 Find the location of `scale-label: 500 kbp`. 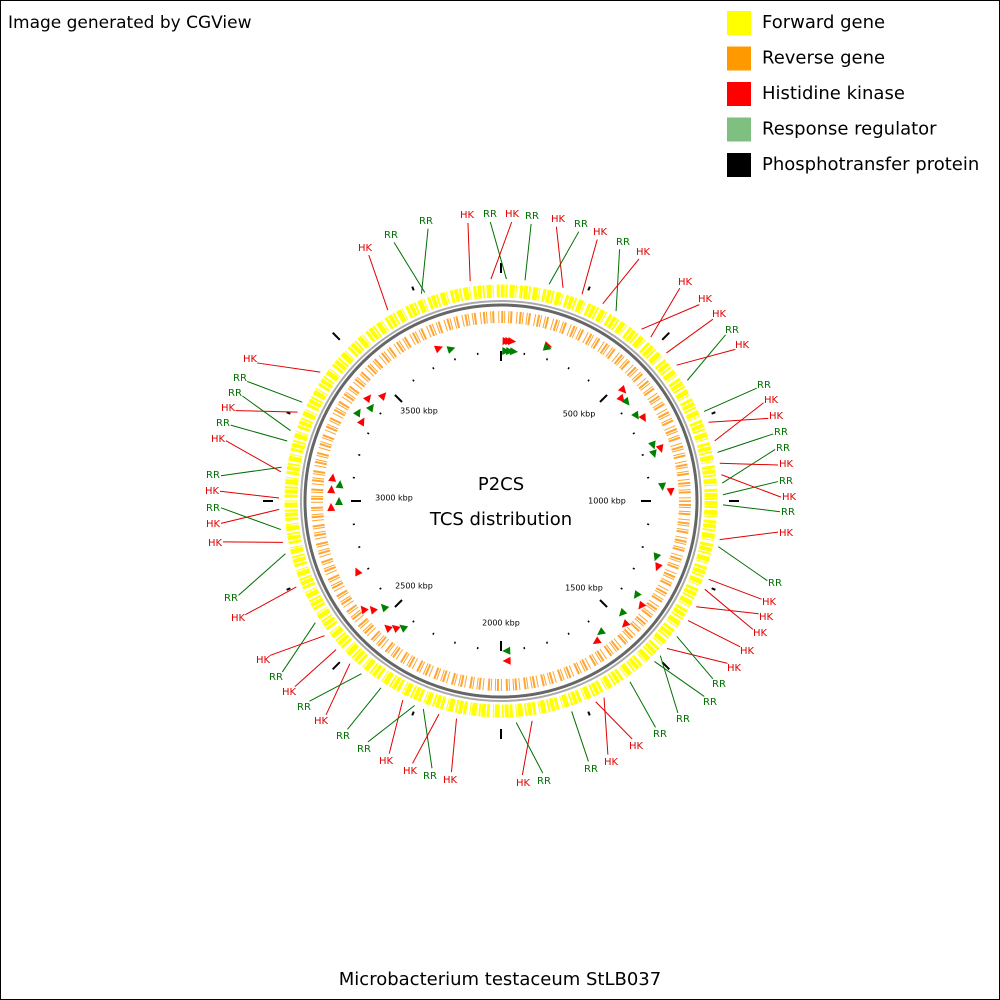

scale-label: 500 kbp is located at coordinates (579, 414).